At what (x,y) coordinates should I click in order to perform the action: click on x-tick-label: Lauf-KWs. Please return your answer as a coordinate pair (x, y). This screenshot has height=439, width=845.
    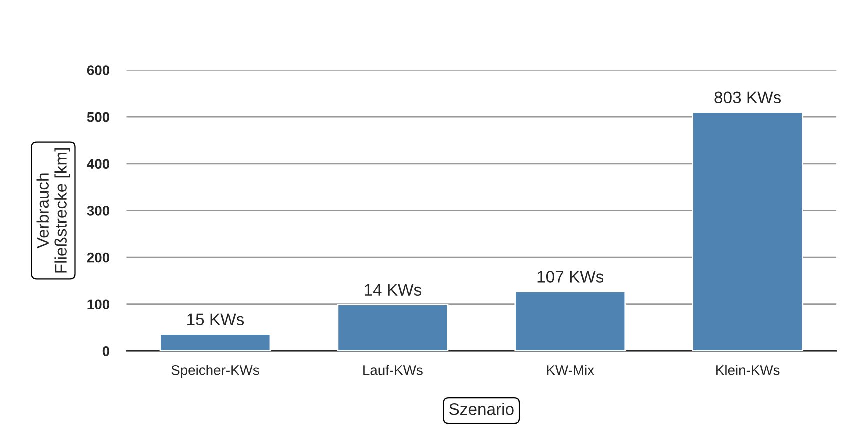
    Looking at the image, I should click on (393, 370).